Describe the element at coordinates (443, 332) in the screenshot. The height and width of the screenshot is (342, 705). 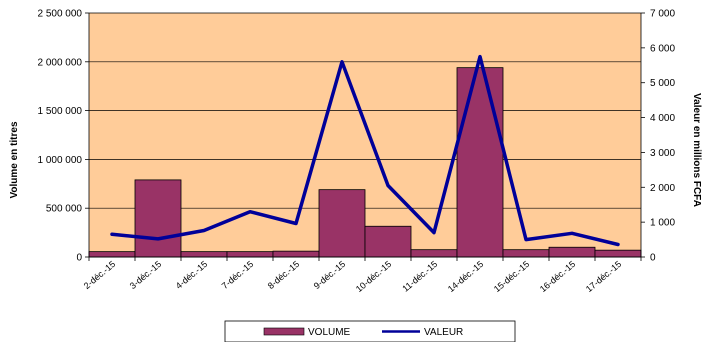
I see `legend-valeur-label: VALEUR` at that location.